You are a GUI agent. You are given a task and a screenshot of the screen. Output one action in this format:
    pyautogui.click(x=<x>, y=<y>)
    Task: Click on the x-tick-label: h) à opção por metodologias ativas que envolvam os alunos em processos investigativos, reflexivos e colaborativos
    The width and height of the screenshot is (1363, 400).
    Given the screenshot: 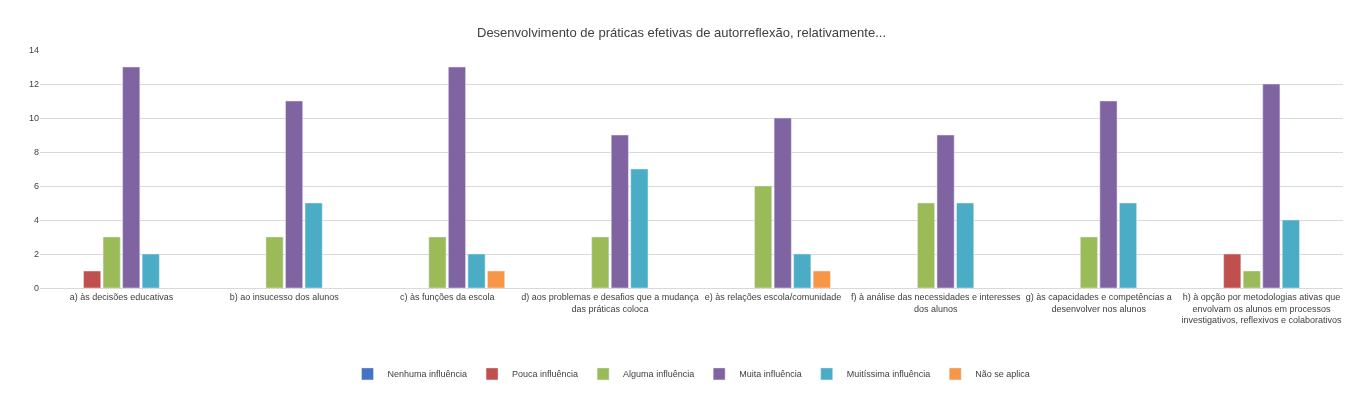 What is the action you would take?
    pyautogui.click(x=1262, y=308)
    